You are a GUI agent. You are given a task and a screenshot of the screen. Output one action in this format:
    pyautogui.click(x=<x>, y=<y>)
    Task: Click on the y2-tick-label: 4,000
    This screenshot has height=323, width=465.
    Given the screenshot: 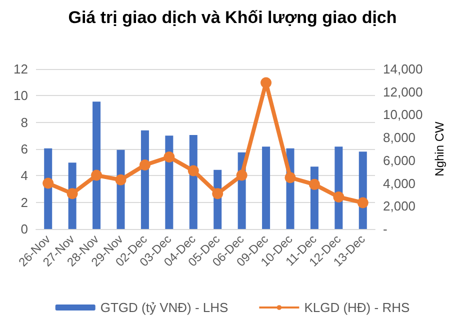 What is the action you would take?
    pyautogui.click(x=399, y=183)
    